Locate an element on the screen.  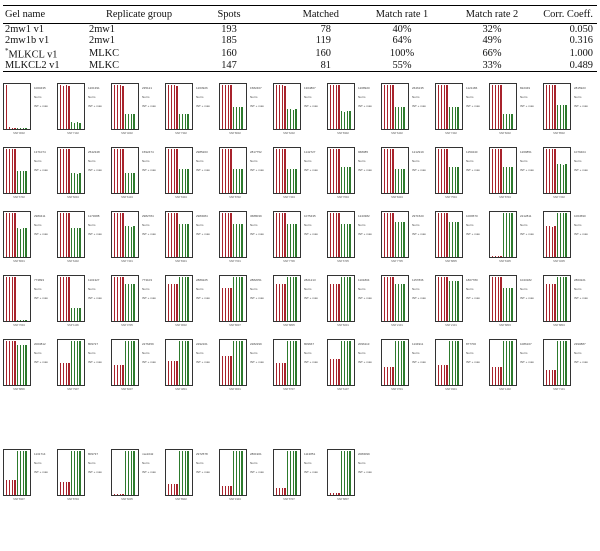
ssp-caption: SSP 7004 is located at coordinates (19, 325).